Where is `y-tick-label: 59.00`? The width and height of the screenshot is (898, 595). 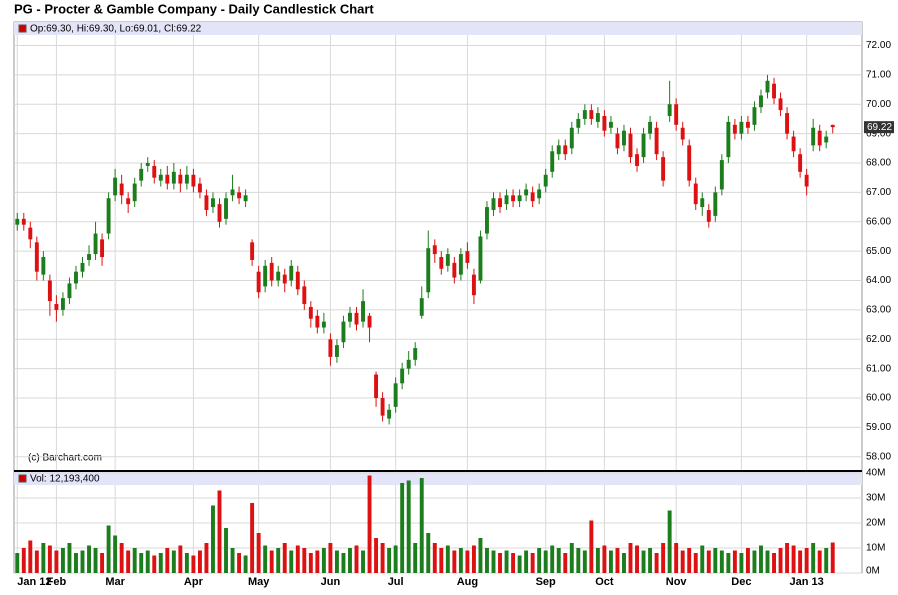 y-tick-label: 59.00 is located at coordinates (878, 427).